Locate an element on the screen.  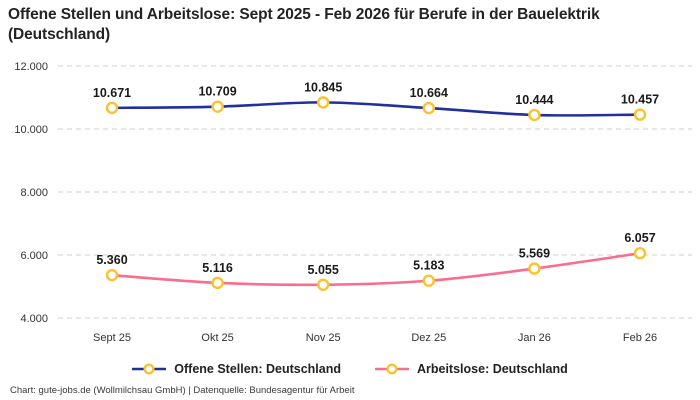
y-tick-label: 12.000 is located at coordinates (31, 67).